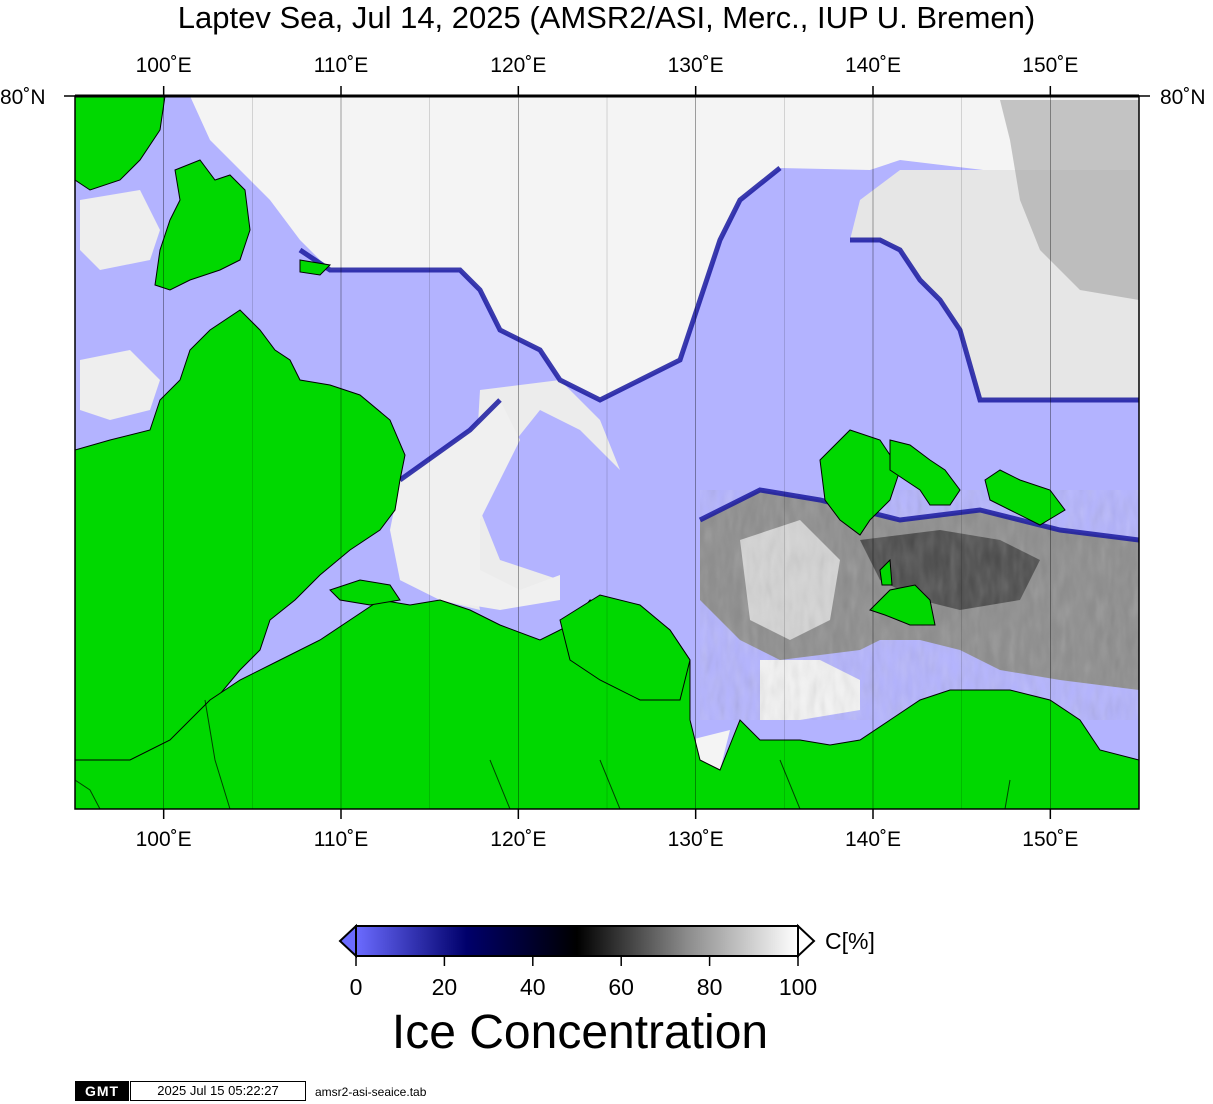 Image resolution: width=1213 pixels, height=1104 pixels. Describe the element at coordinates (1183, 97) in the screenshot. I see `lat-label-right: 80˚N` at that location.